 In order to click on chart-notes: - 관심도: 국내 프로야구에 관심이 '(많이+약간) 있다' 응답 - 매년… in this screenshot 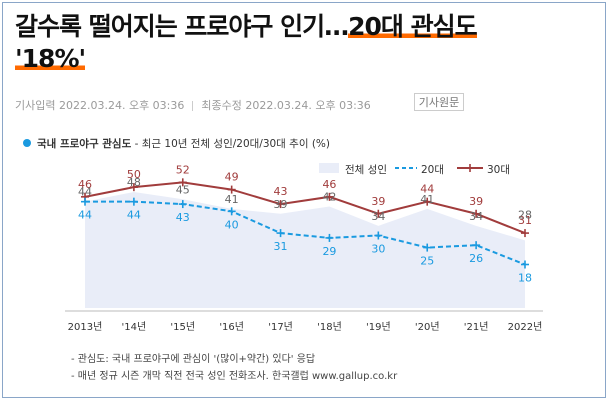, I will do `click(234, 368)`.